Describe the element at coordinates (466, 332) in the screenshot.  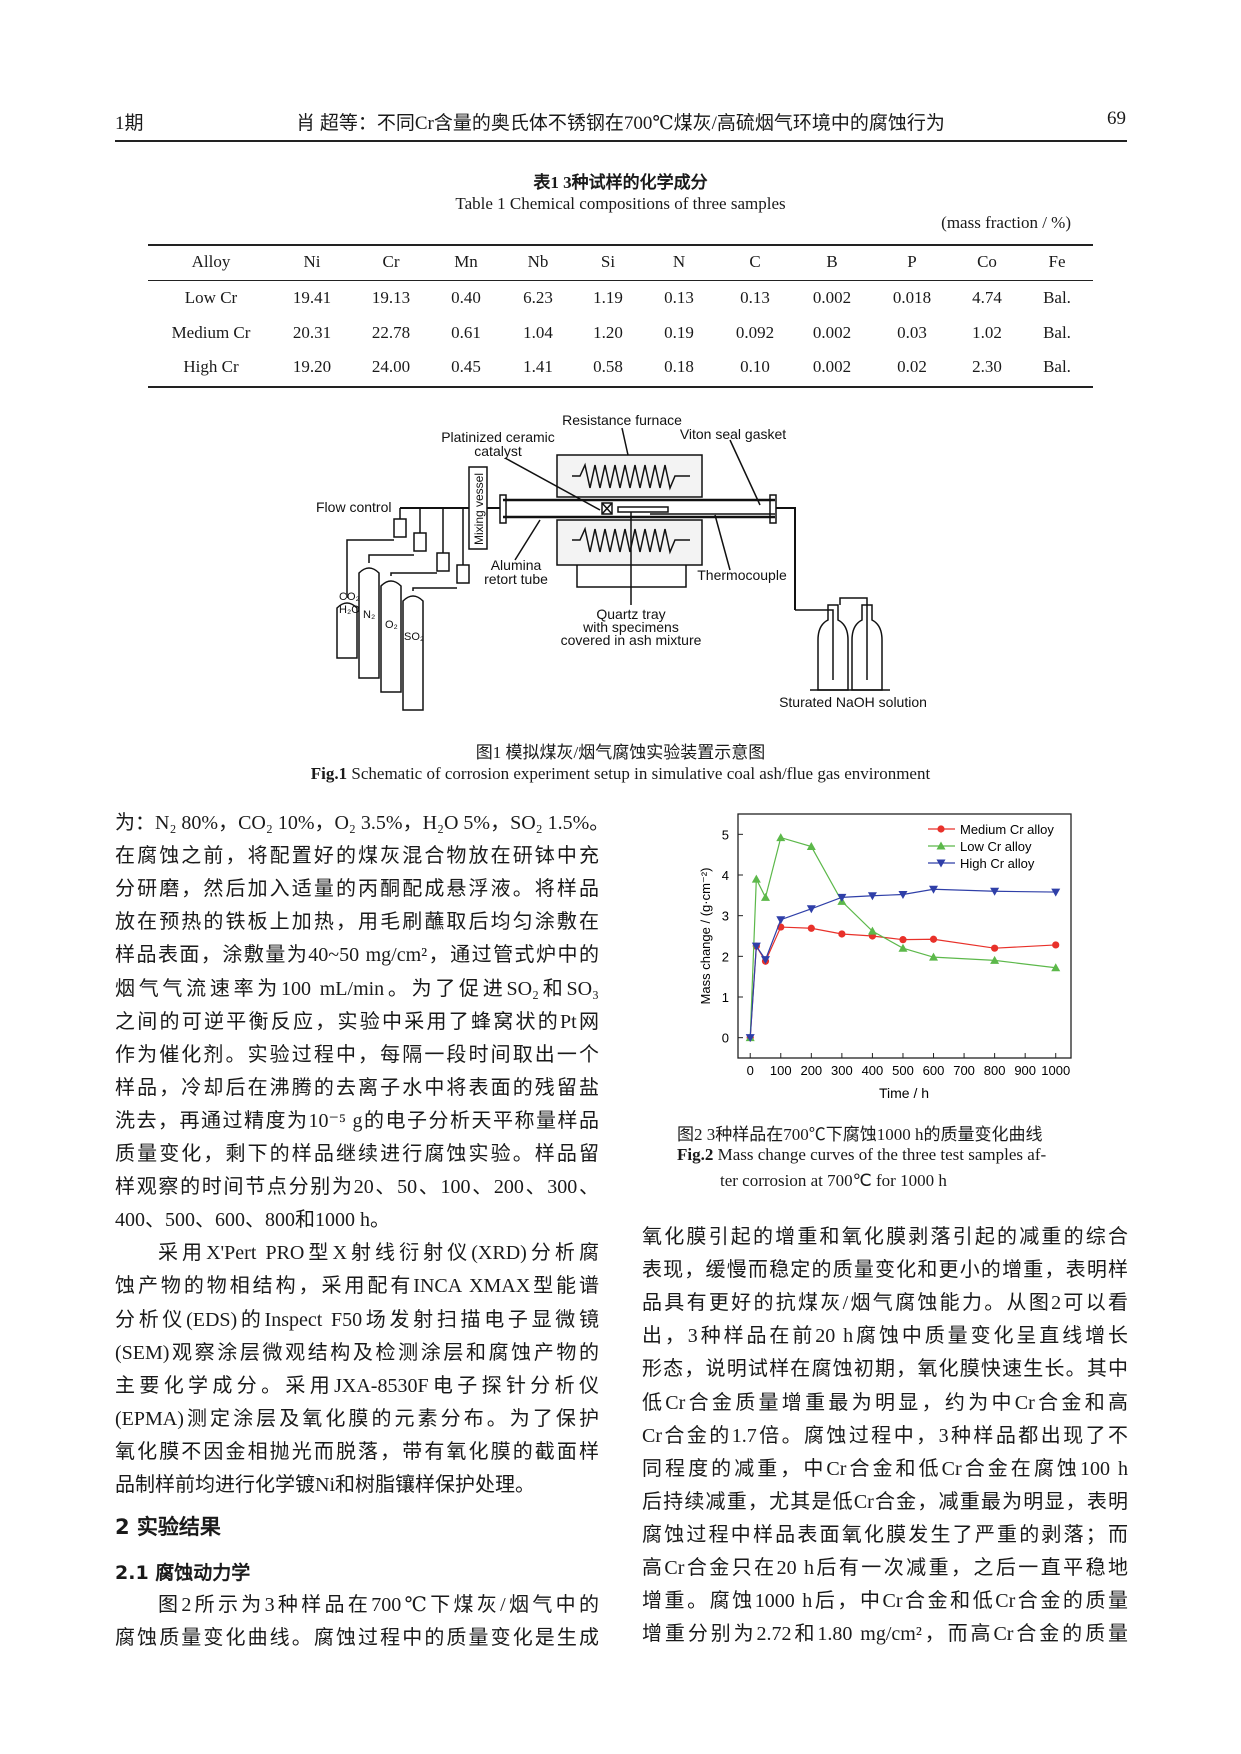
I see `table-cell: 0.61` at that location.